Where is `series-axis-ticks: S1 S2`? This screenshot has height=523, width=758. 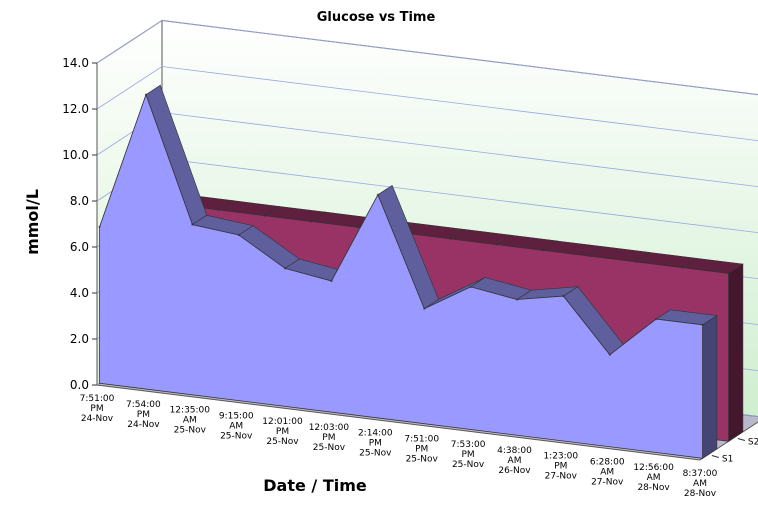
series-axis-ticks: S1 S2 is located at coordinates (734, 451).